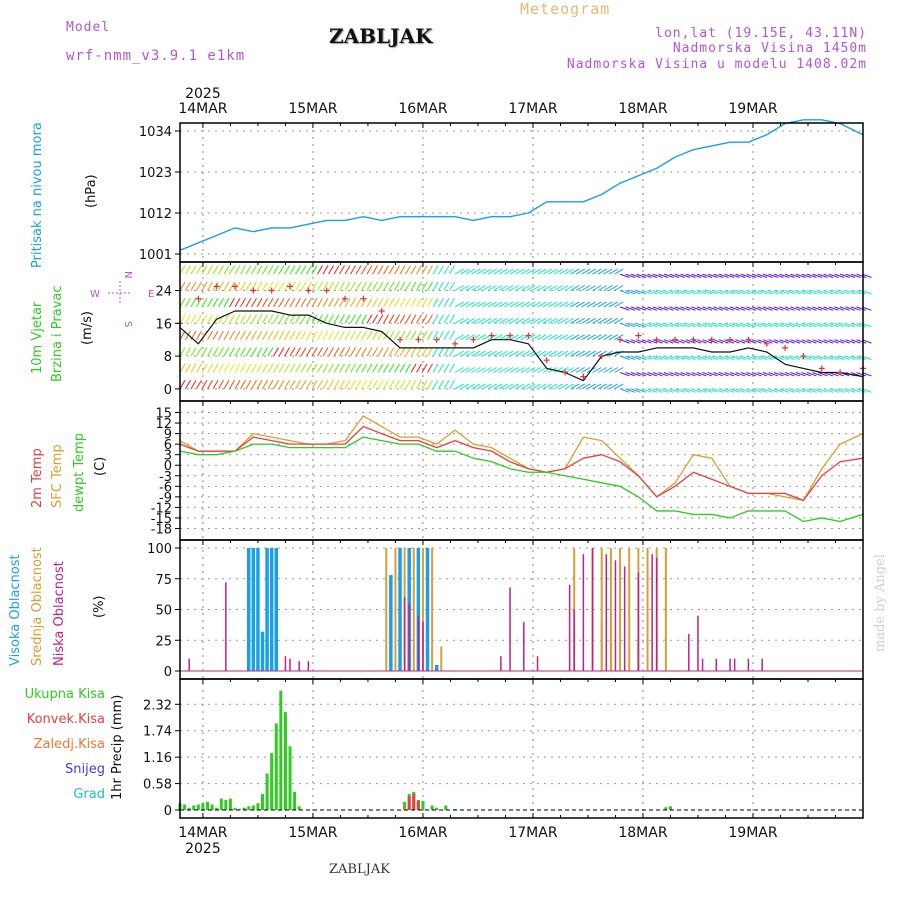  Describe the element at coordinates (95, 294) in the screenshot. I see `compass-label: W` at that location.